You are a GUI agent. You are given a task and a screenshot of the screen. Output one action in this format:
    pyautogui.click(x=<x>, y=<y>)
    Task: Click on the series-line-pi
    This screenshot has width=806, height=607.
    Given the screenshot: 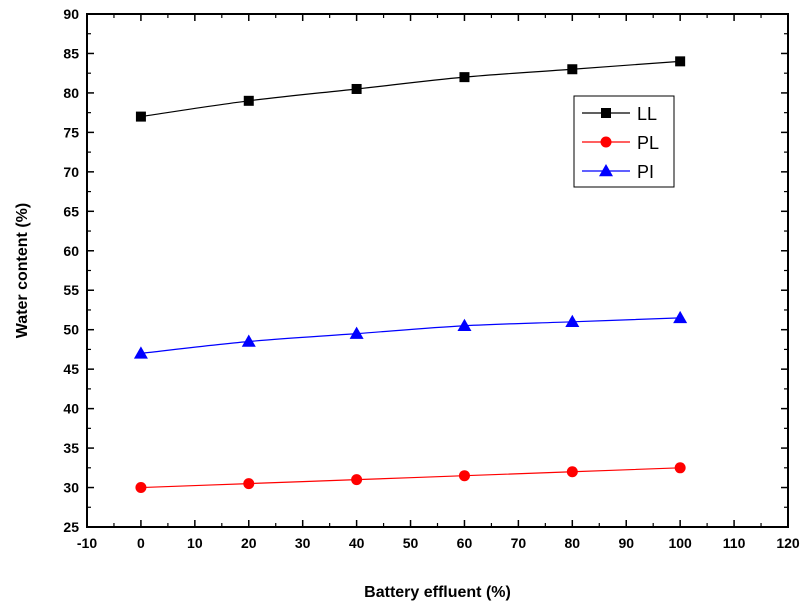 What is the action you would take?
    pyautogui.click(x=410, y=335)
    